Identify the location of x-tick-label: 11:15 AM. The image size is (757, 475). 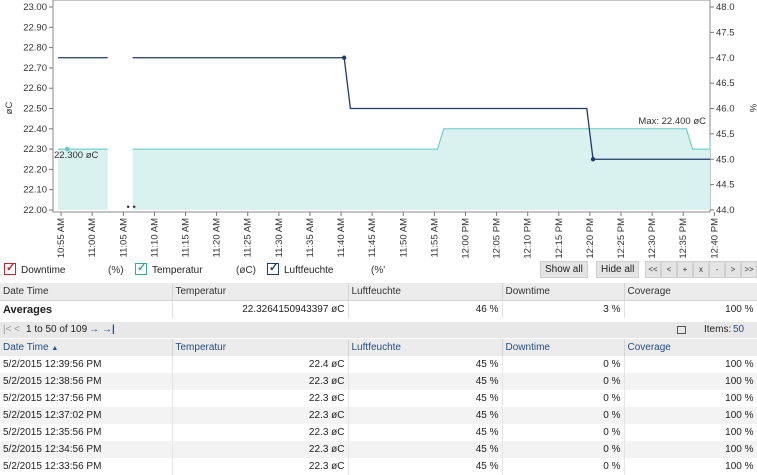
(186, 238).